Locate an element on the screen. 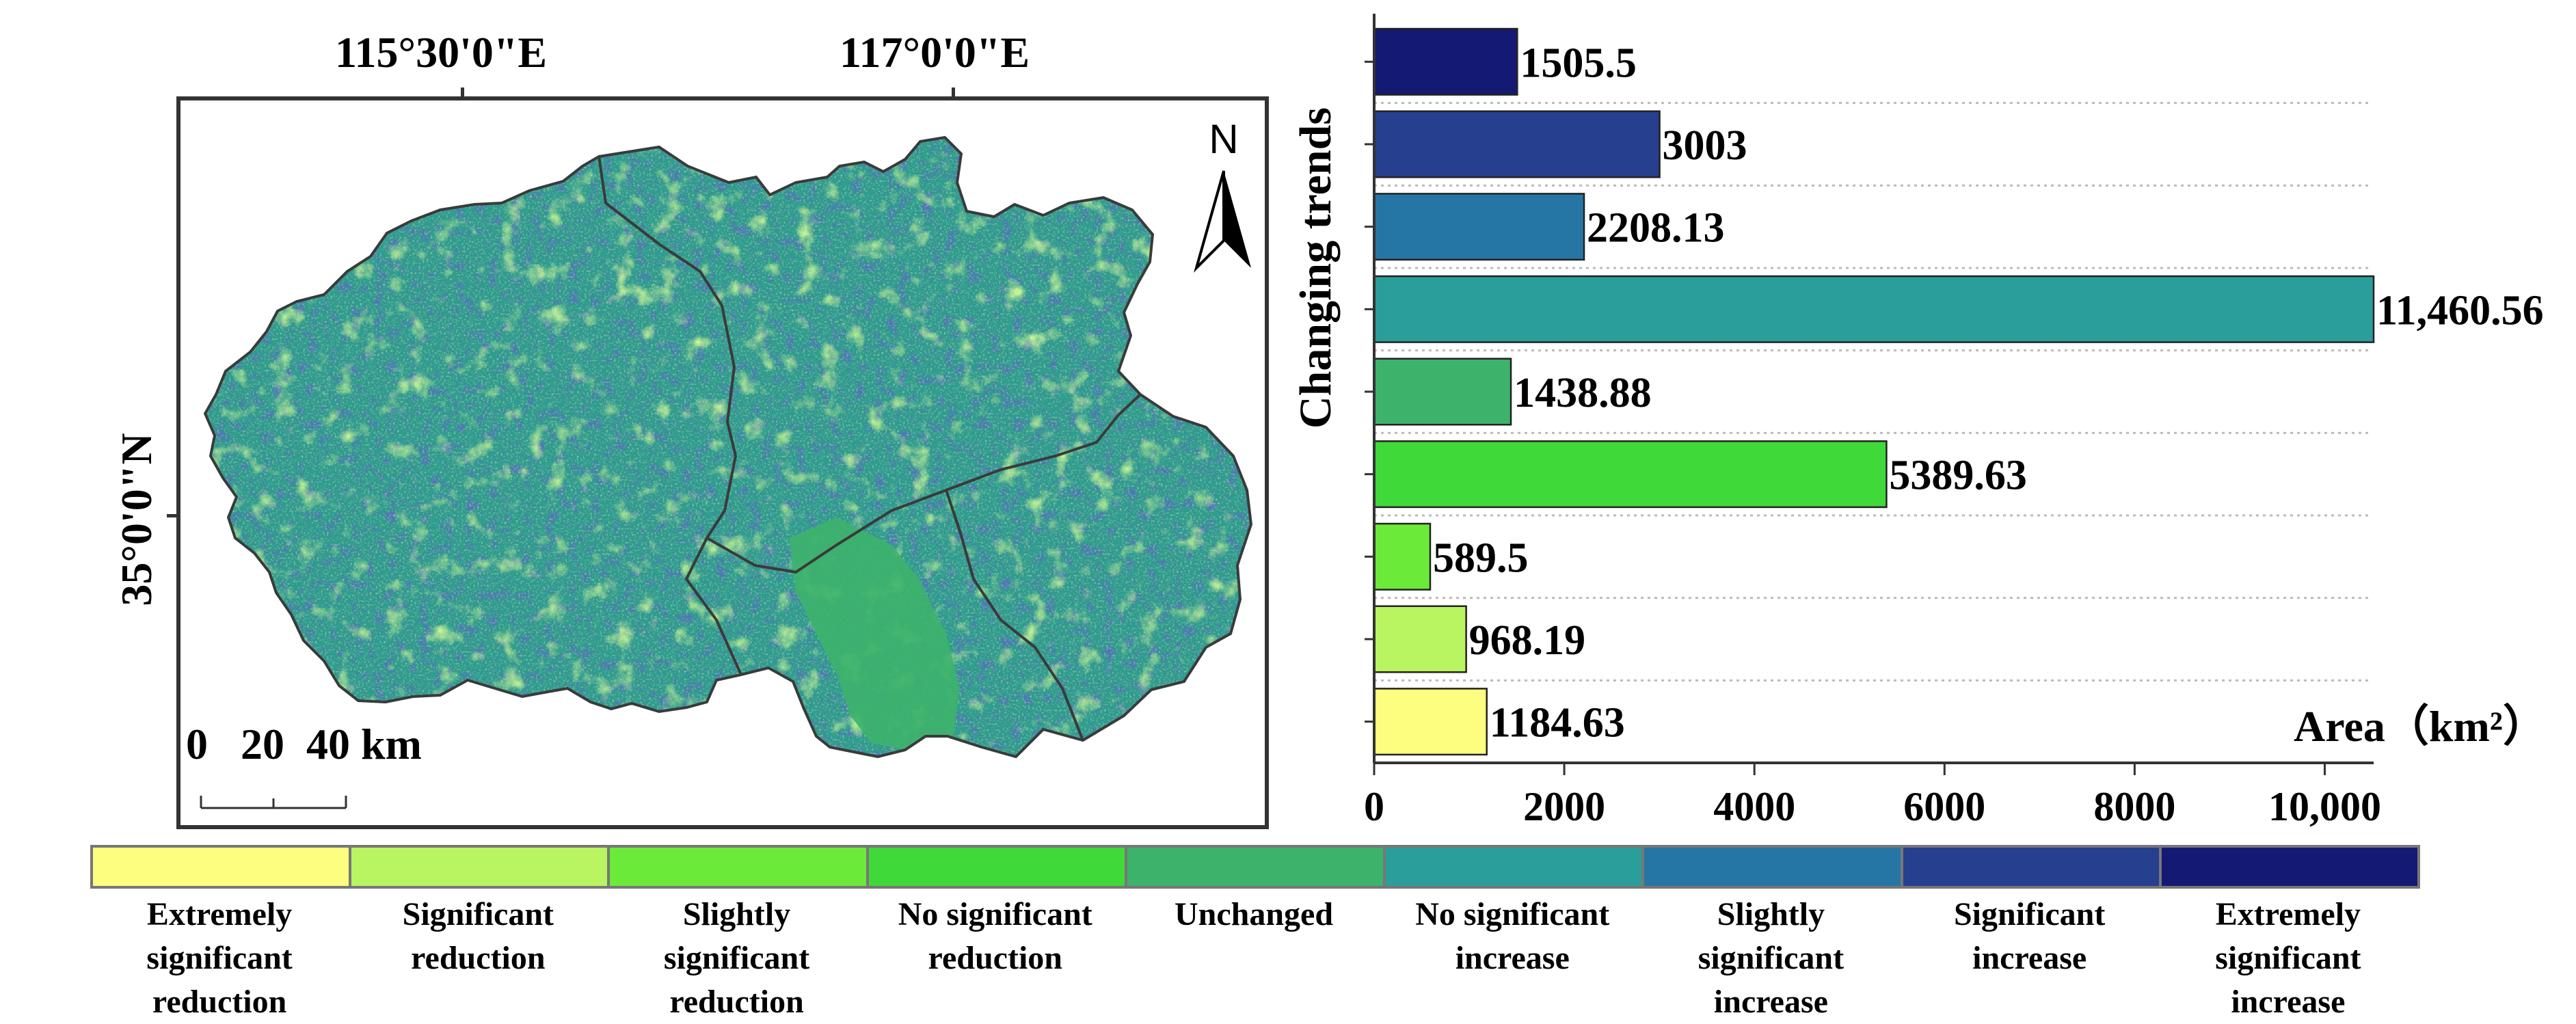 The image size is (2576, 1024). x-tick-label: 0 is located at coordinates (1374, 806).